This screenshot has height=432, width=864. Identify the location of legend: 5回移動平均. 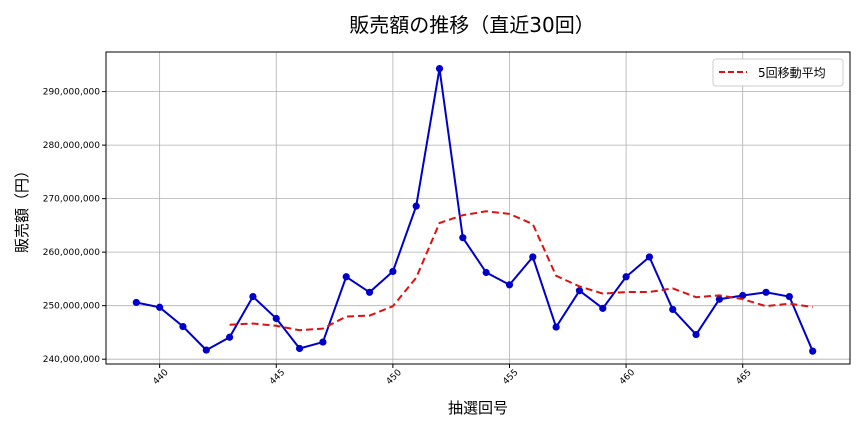
(778, 72).